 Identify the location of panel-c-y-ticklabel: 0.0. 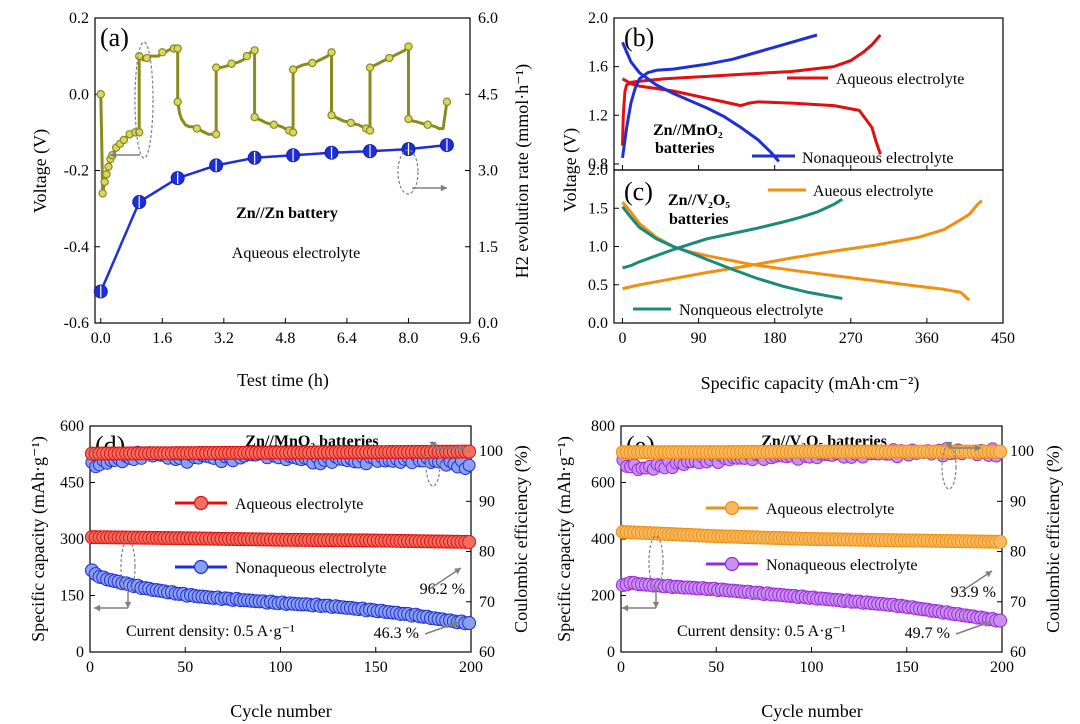
(598, 323).